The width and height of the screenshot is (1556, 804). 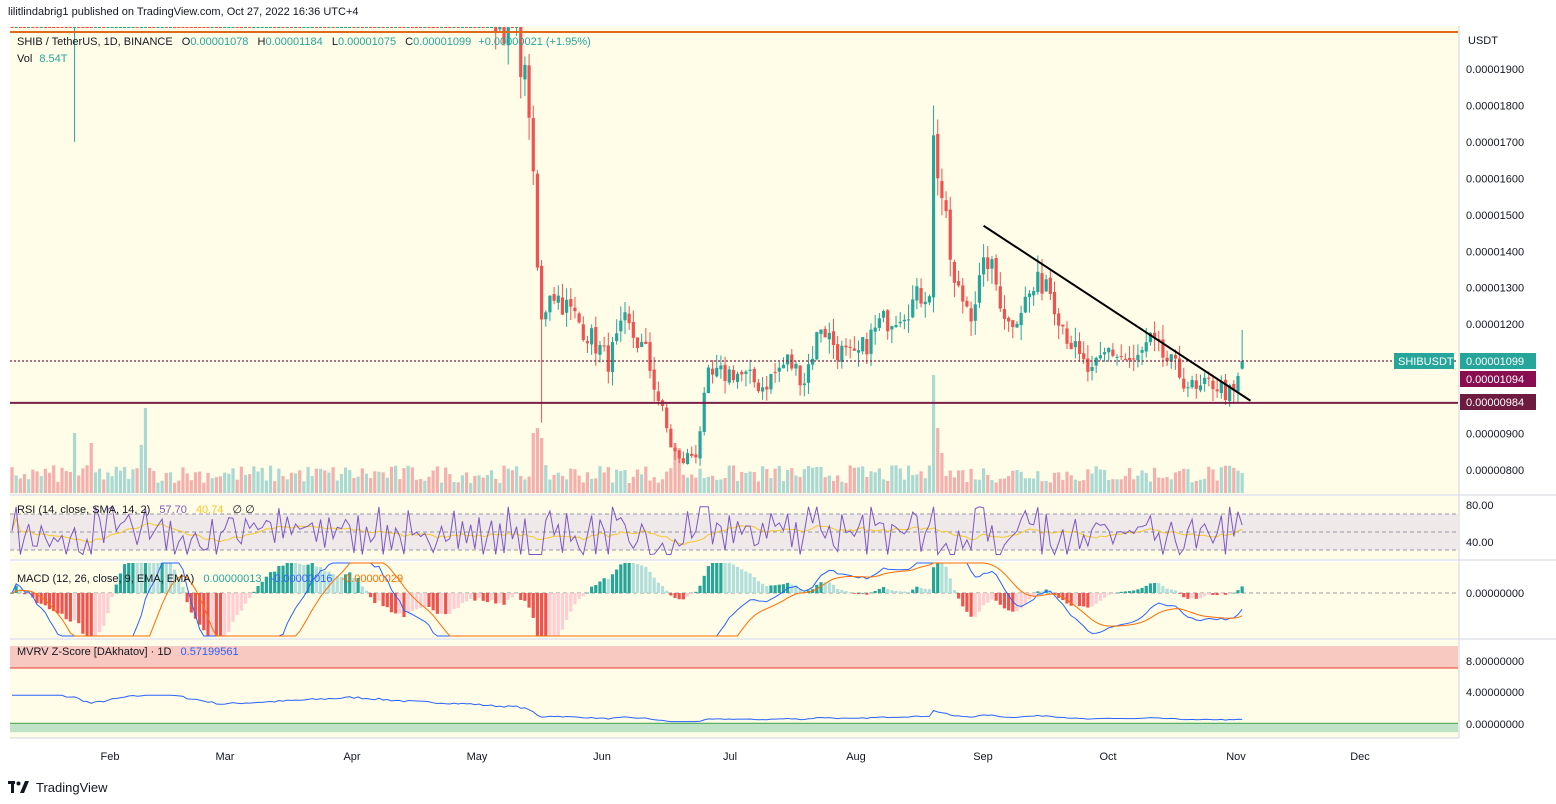 What do you see at coordinates (1495, 471) in the screenshot?
I see `price-axis-tick: 0.00000800` at bounding box center [1495, 471].